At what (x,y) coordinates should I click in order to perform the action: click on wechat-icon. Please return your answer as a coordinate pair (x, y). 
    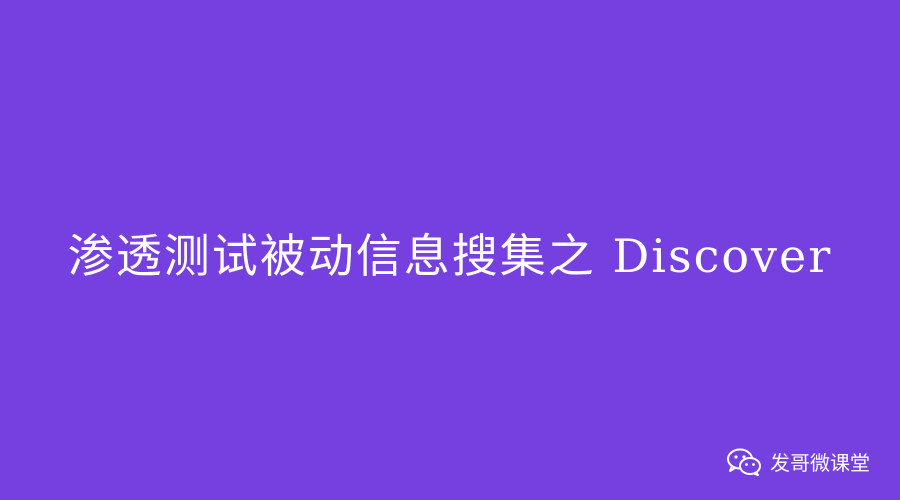
    Looking at the image, I should click on (744, 462).